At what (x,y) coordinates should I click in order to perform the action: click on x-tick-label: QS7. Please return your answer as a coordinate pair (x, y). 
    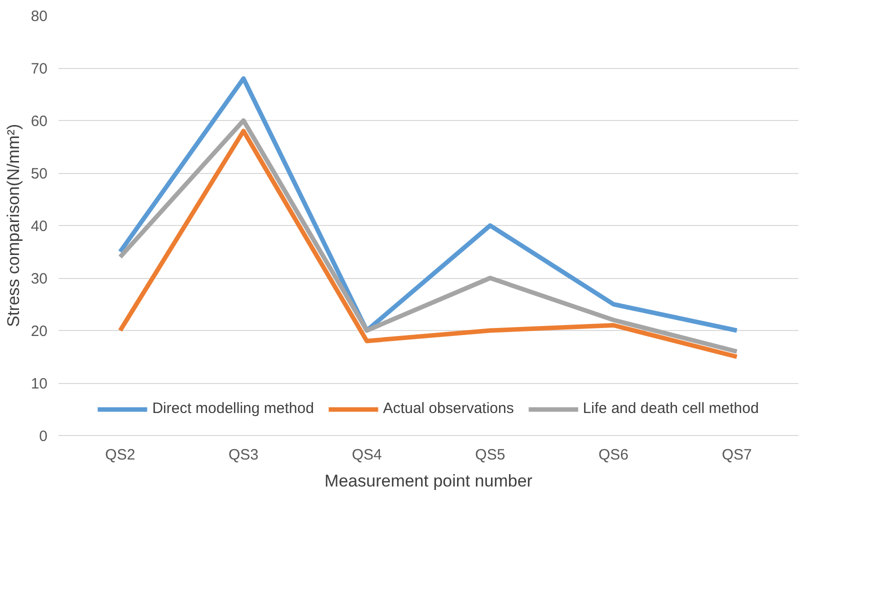
    Looking at the image, I should click on (737, 455).